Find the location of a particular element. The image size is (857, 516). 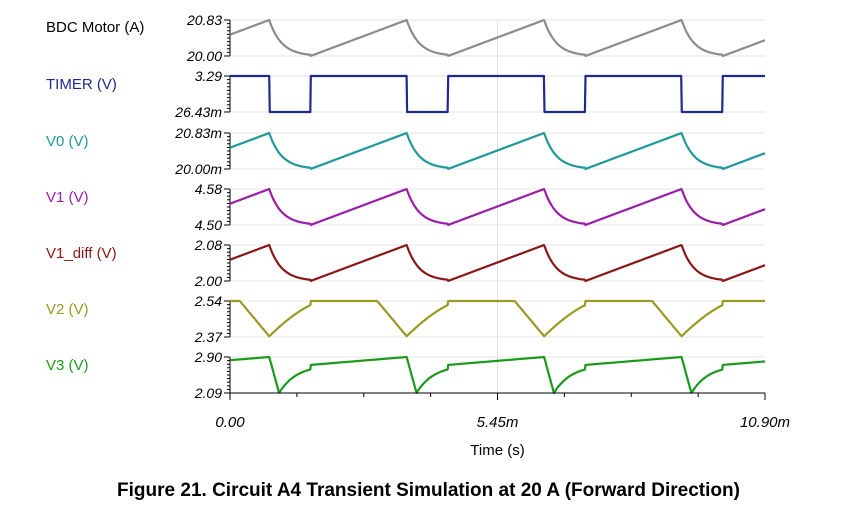

series-label-v2: V2 (V) is located at coordinates (67, 309).